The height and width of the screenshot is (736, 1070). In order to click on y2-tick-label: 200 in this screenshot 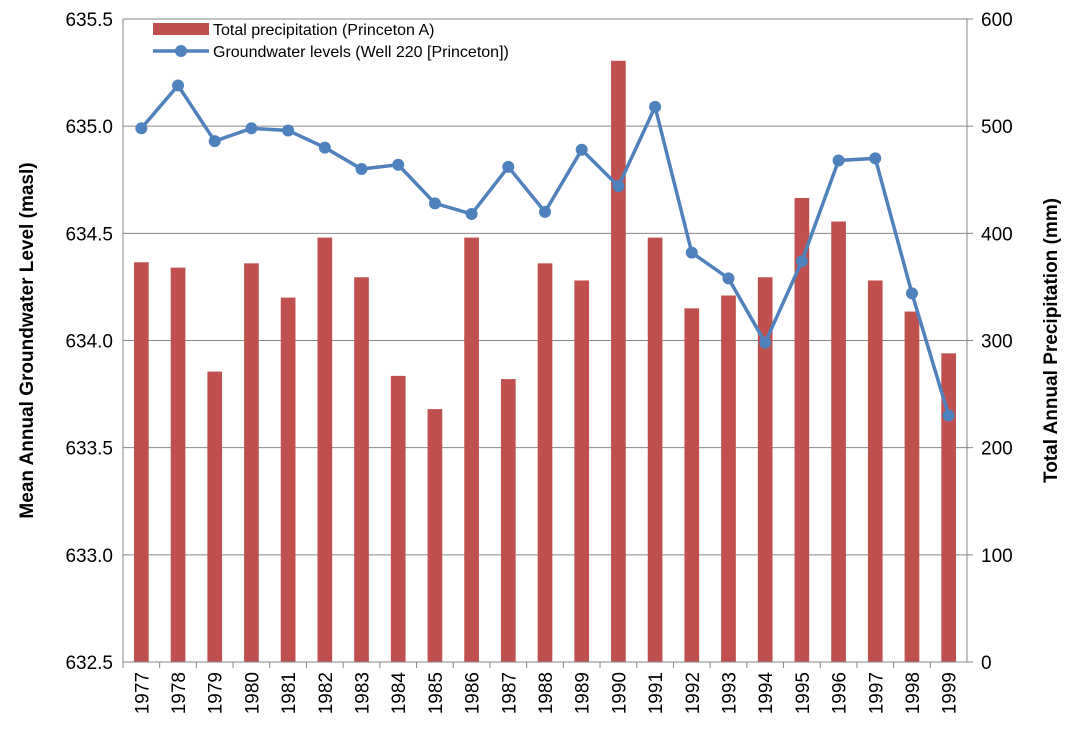, I will do `click(997, 449)`.